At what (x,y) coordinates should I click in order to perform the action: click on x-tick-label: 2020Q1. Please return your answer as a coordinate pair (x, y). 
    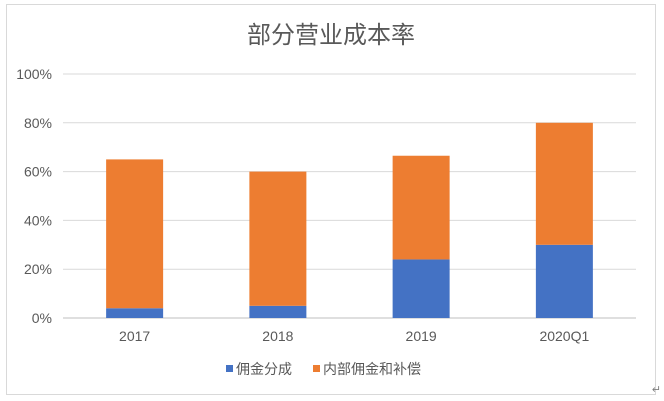
    Looking at the image, I should click on (564, 336).